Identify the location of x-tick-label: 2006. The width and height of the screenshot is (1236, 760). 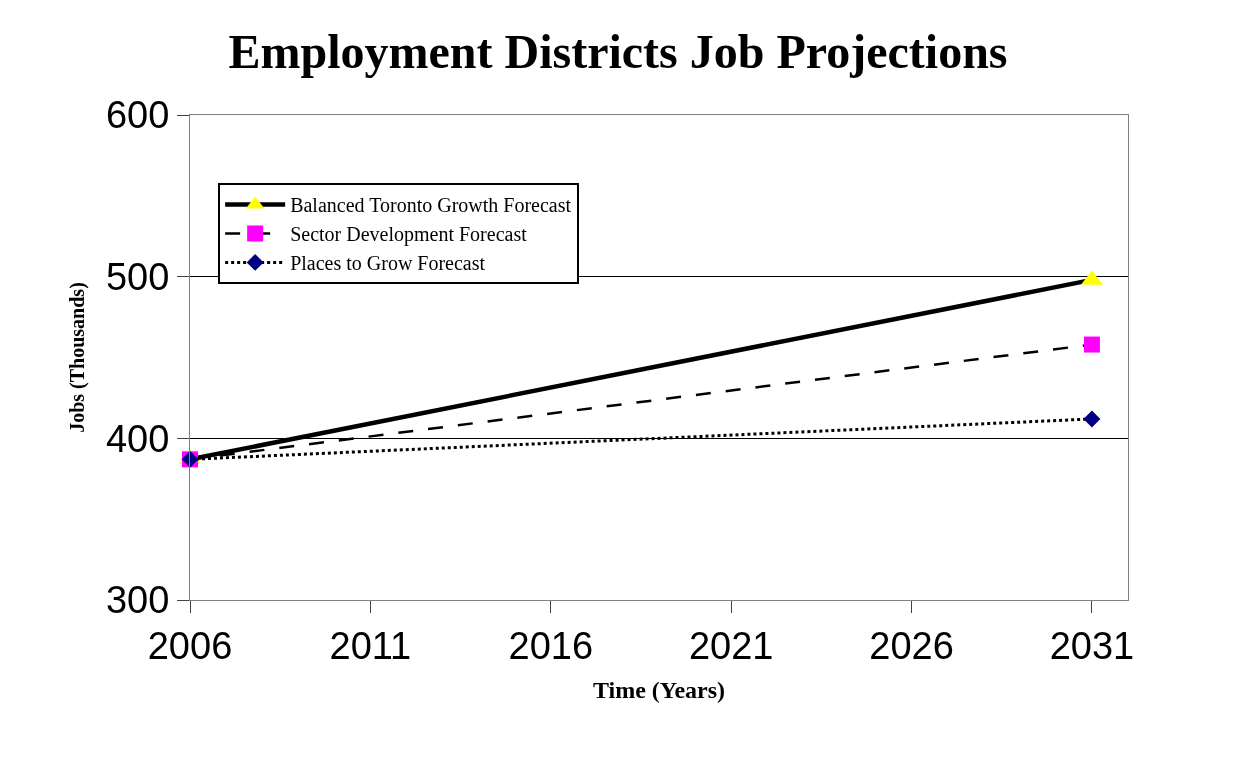
(190, 645).